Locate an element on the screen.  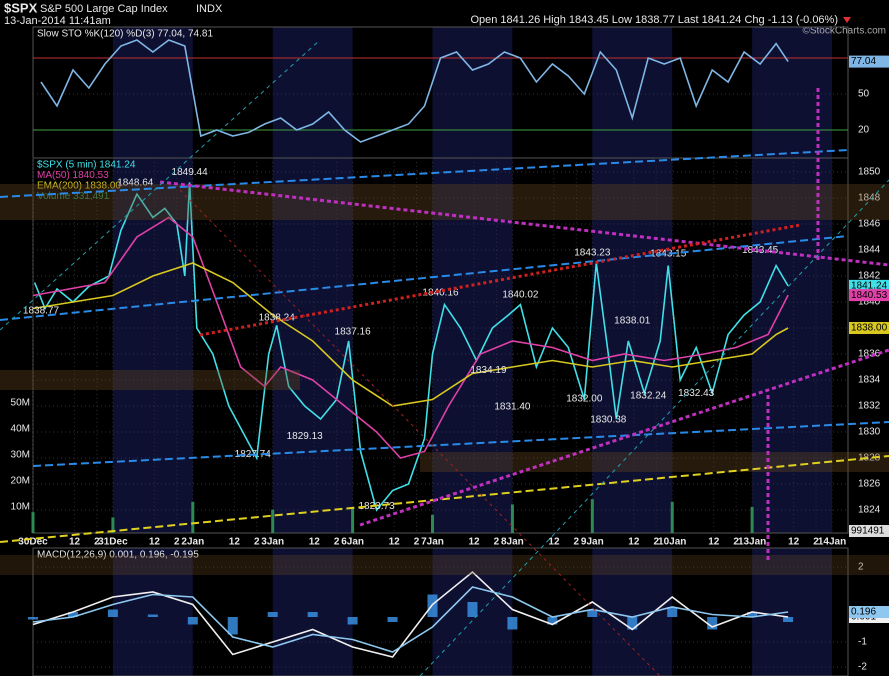
price-annotation: 1849.44 is located at coordinates (190, 172).